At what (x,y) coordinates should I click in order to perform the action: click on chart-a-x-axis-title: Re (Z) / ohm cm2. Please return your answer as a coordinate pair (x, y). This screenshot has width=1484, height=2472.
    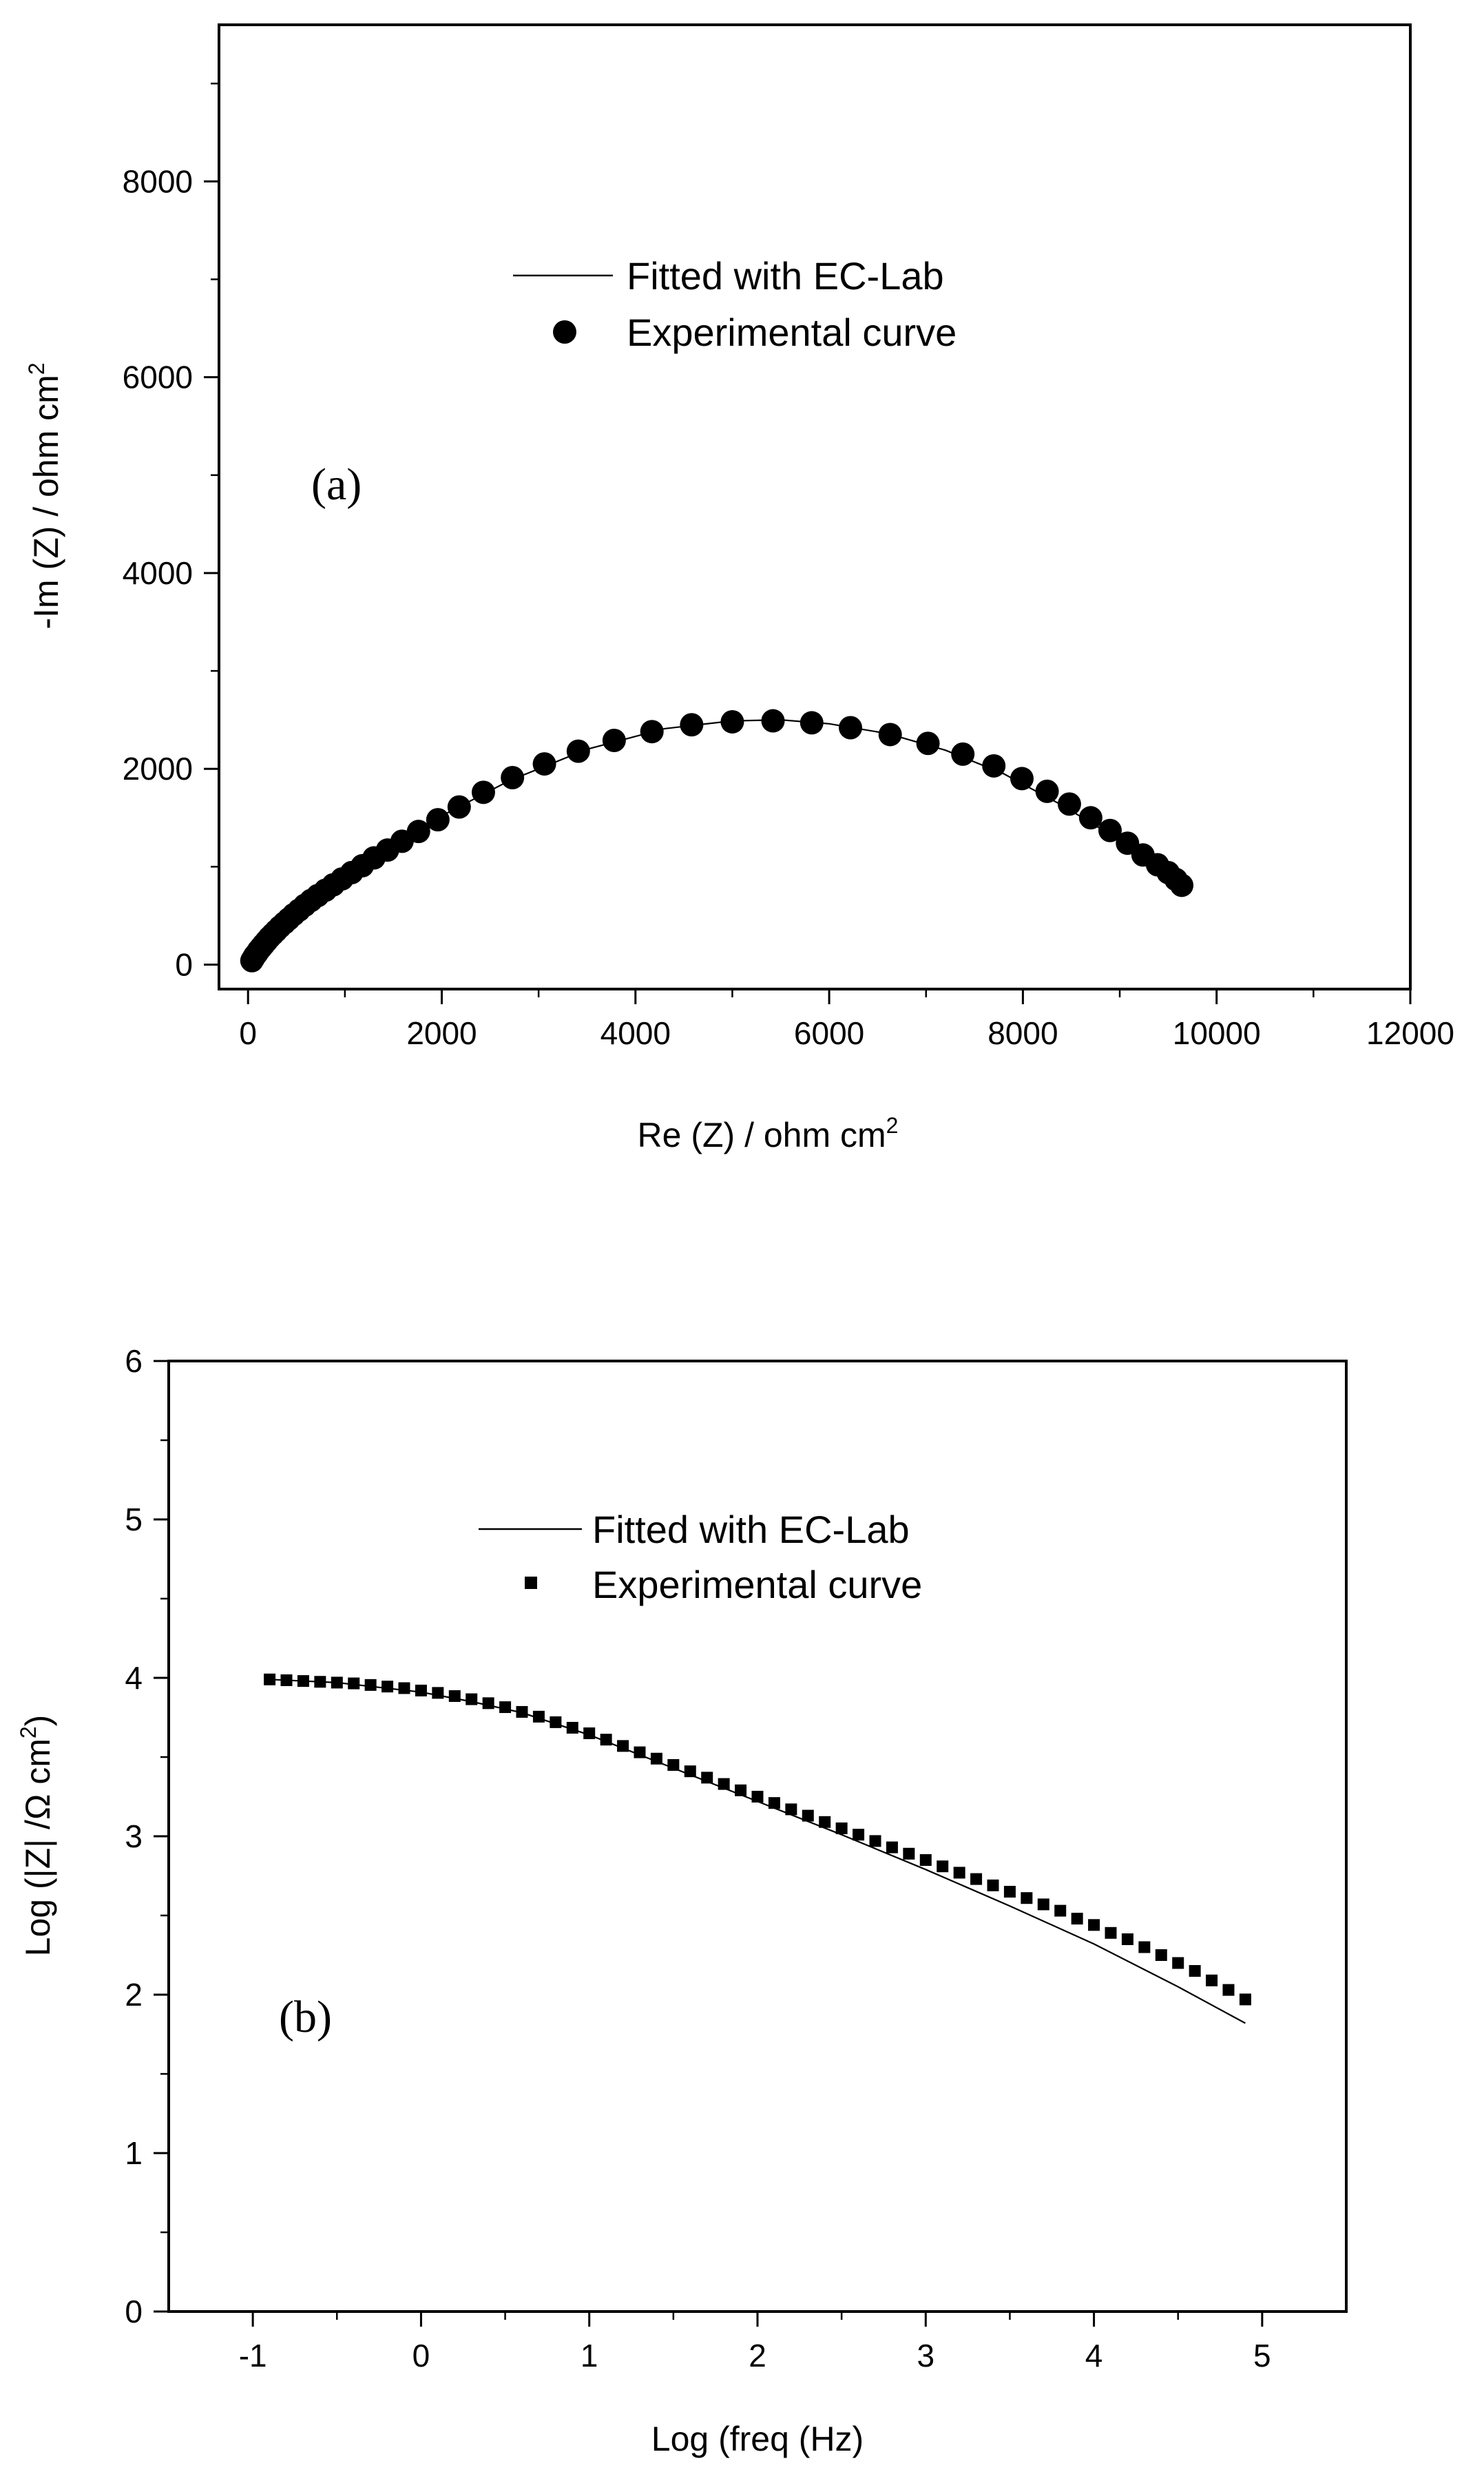
    Looking at the image, I should click on (769, 1133).